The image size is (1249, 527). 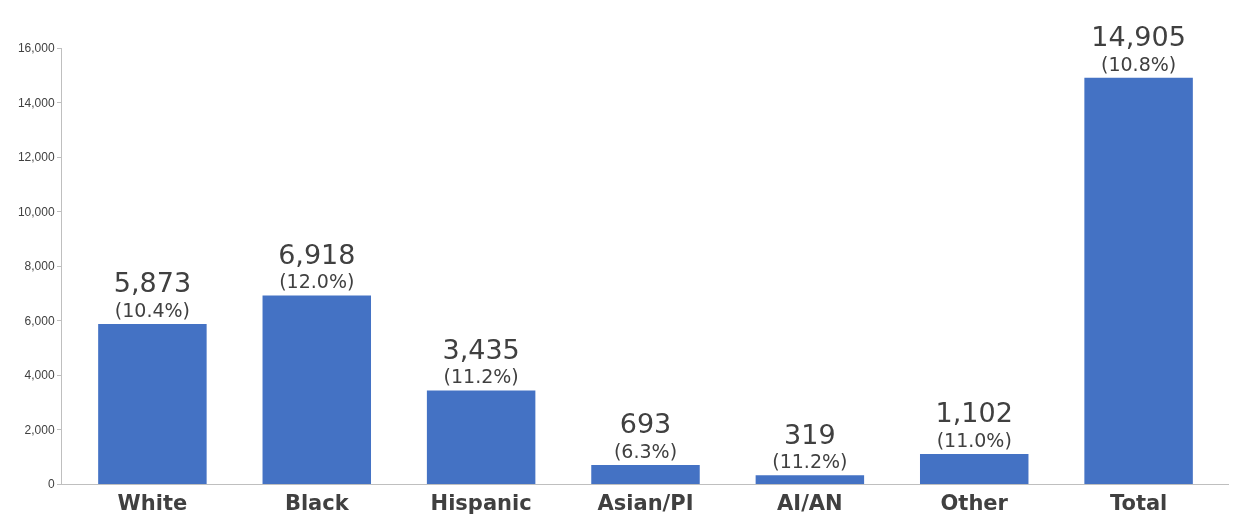 What do you see at coordinates (645, 503) in the screenshot?
I see `x-tick-label: Asian/PI` at bounding box center [645, 503].